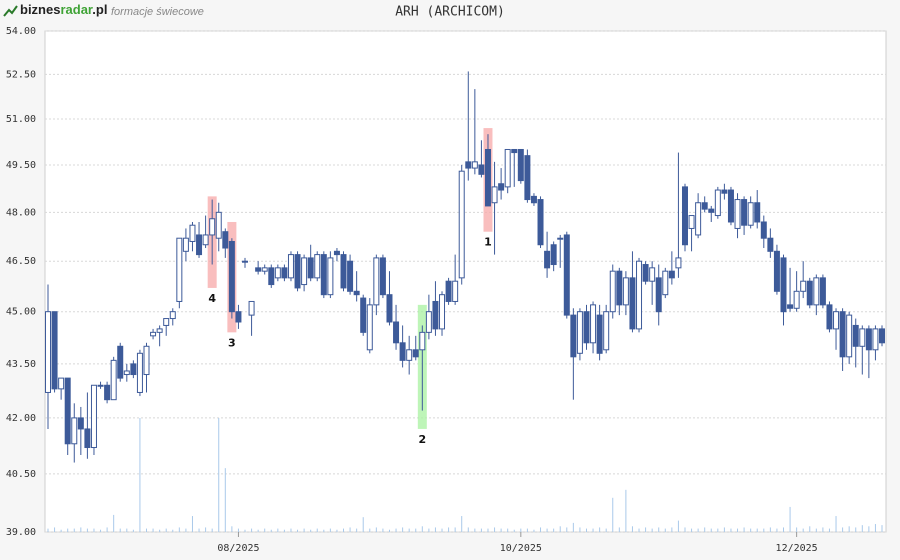 This screenshot has height=560, width=900. Describe the element at coordinates (21, 312) in the screenshot. I see `y-tick-label: 45.00` at that location.